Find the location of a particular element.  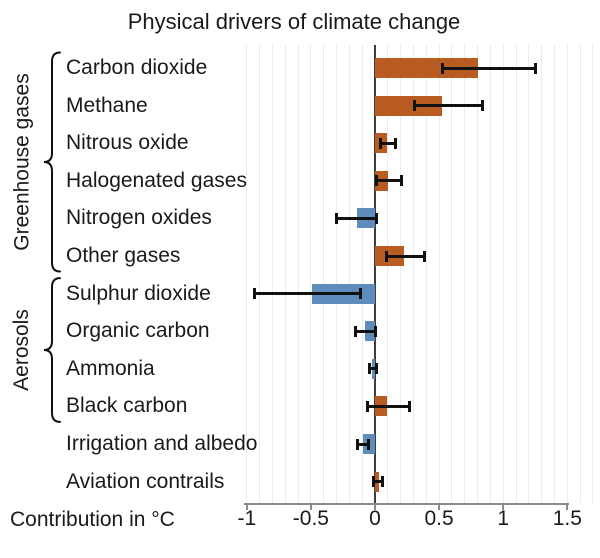

tick-label: -0.5 is located at coordinates (310, 518).